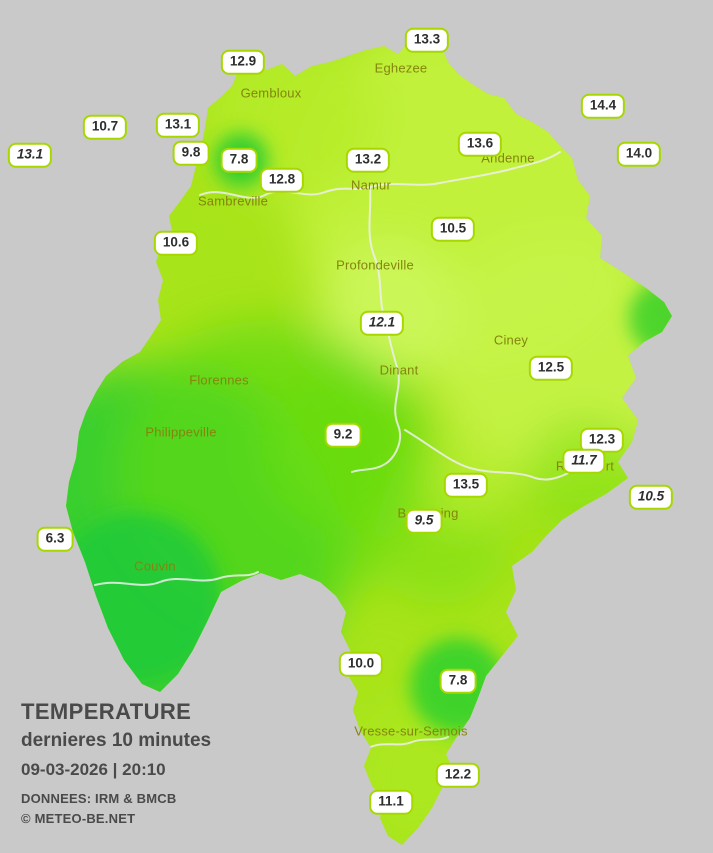  Describe the element at coordinates (411, 731) in the screenshot. I see `city-label: Vresse-sur-Semois` at that location.